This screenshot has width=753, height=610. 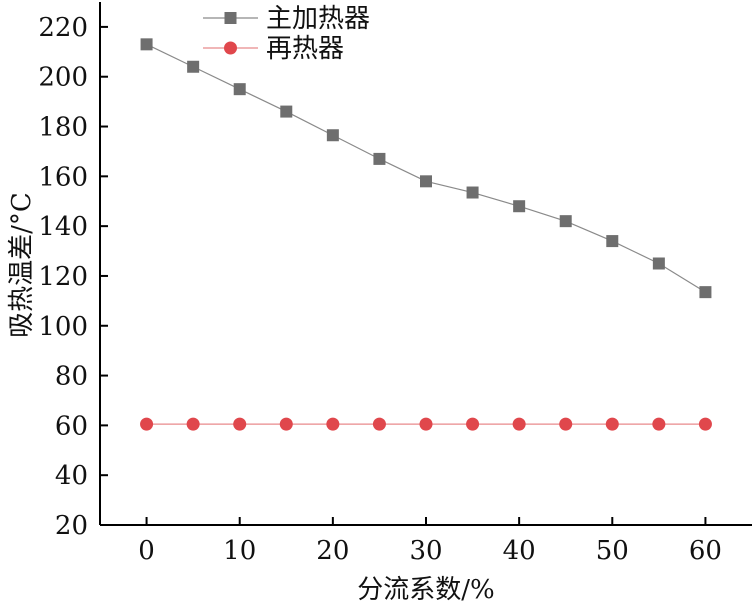 I want to click on y-tick-label: 120, so click(x=63, y=277).